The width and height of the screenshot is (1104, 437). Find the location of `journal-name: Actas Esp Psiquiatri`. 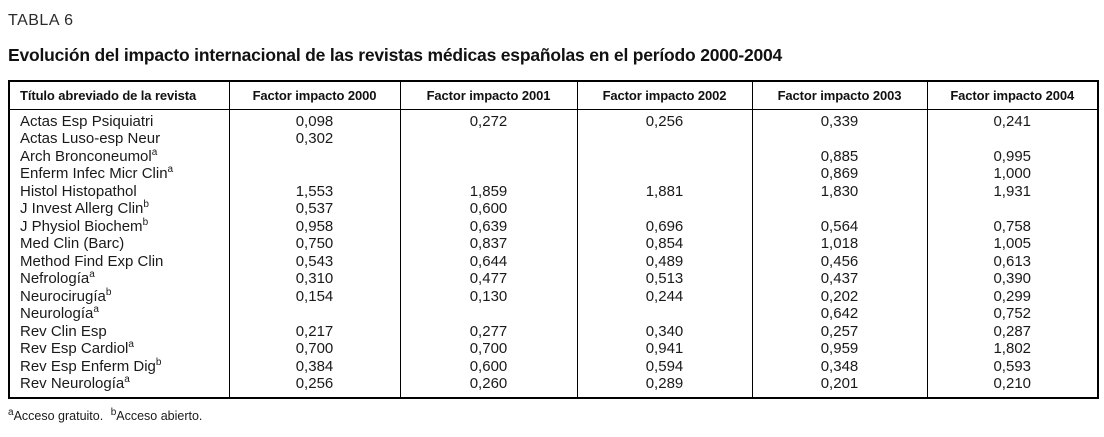

journal-name: Actas Esp Psiquiatri is located at coordinates (87, 121).